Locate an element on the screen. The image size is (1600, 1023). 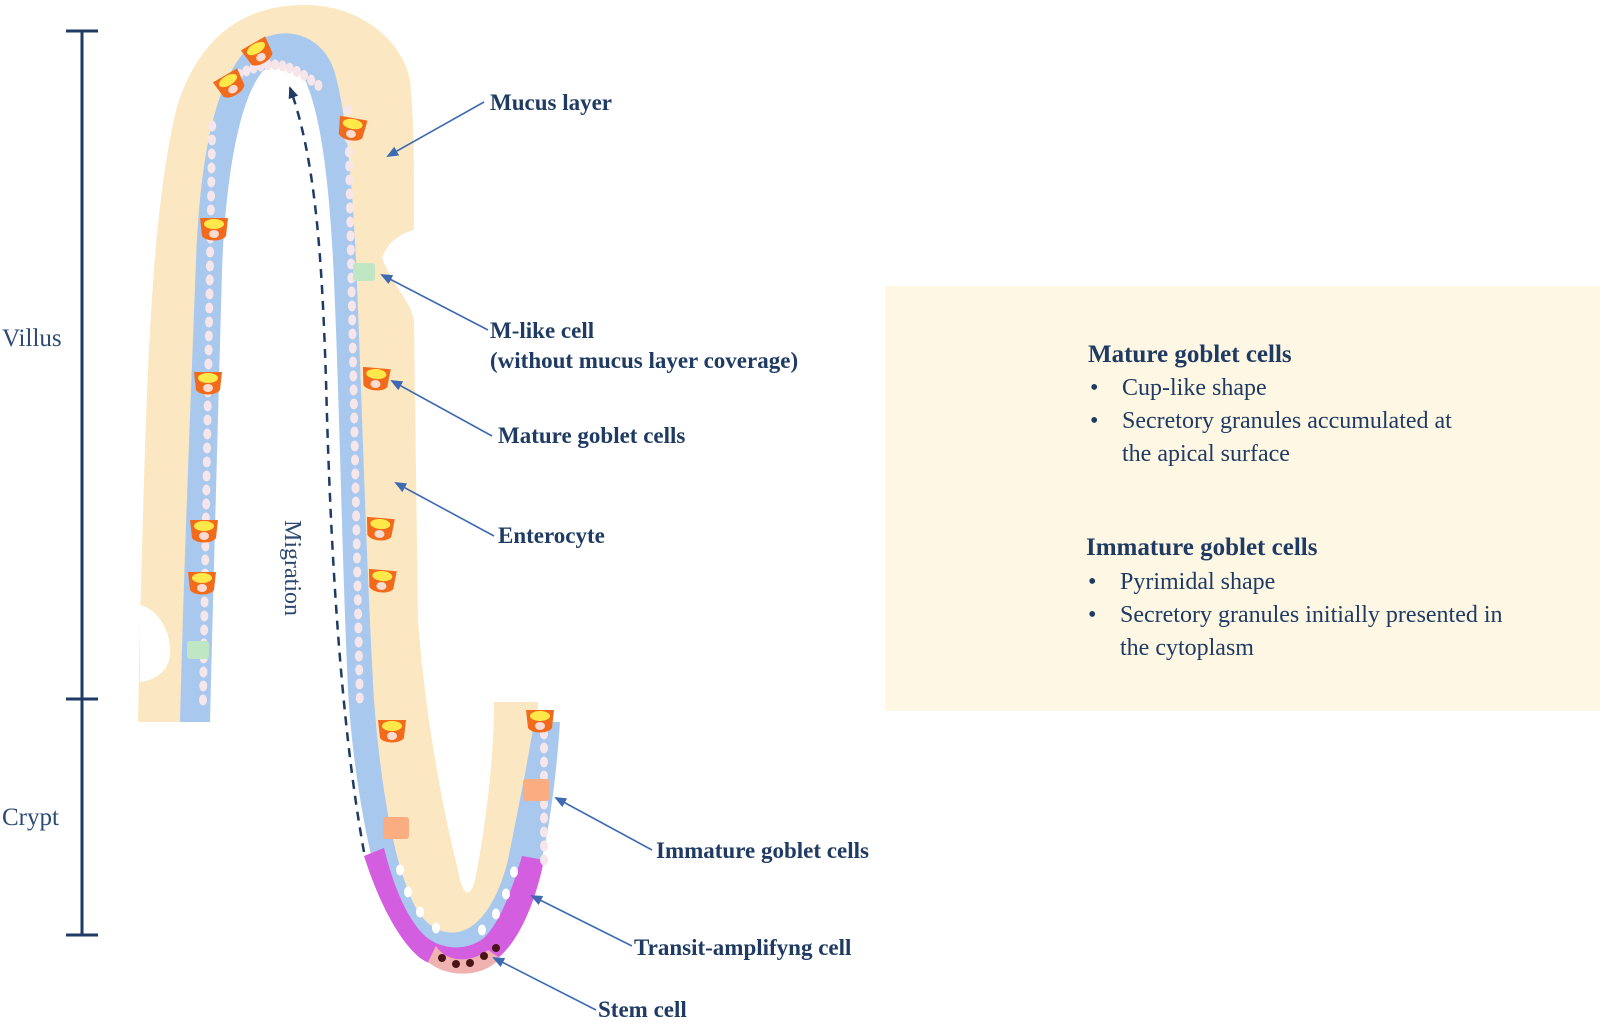
m-like-cell-label: M-like cell is located at coordinates (542, 330).